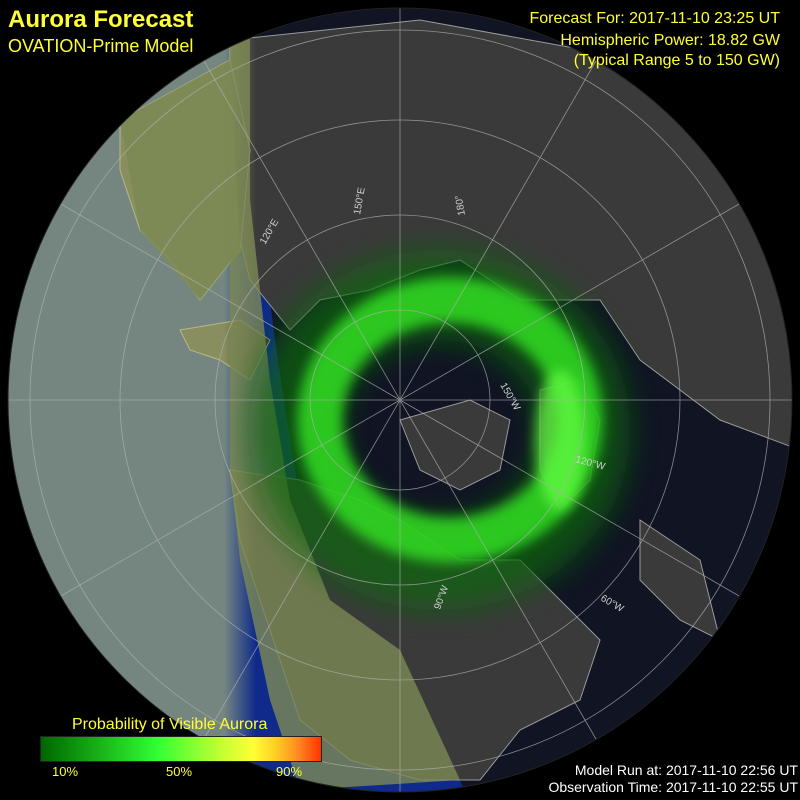 The height and width of the screenshot is (800, 800). Describe the element at coordinates (560, 440) in the screenshot. I see `aurora-peak` at that location.